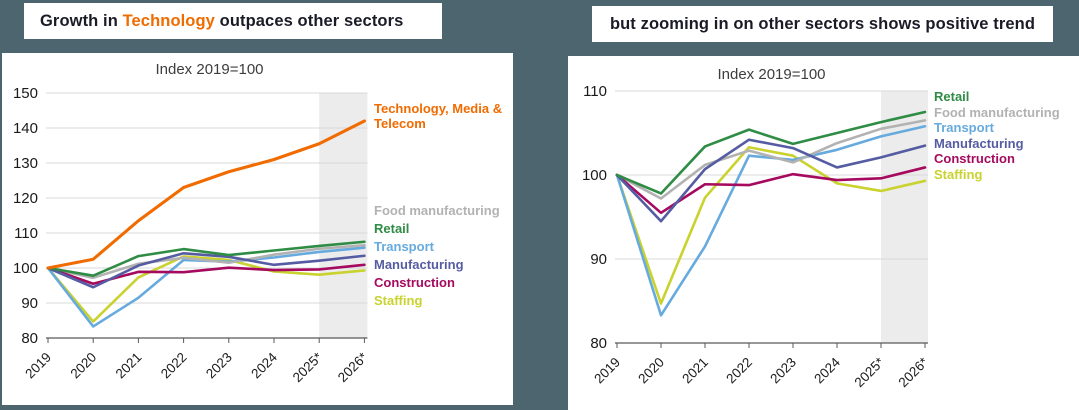 The image size is (1079, 410). What do you see at coordinates (168, 20) in the screenshot?
I see `headline-highlight: Technology` at bounding box center [168, 20].